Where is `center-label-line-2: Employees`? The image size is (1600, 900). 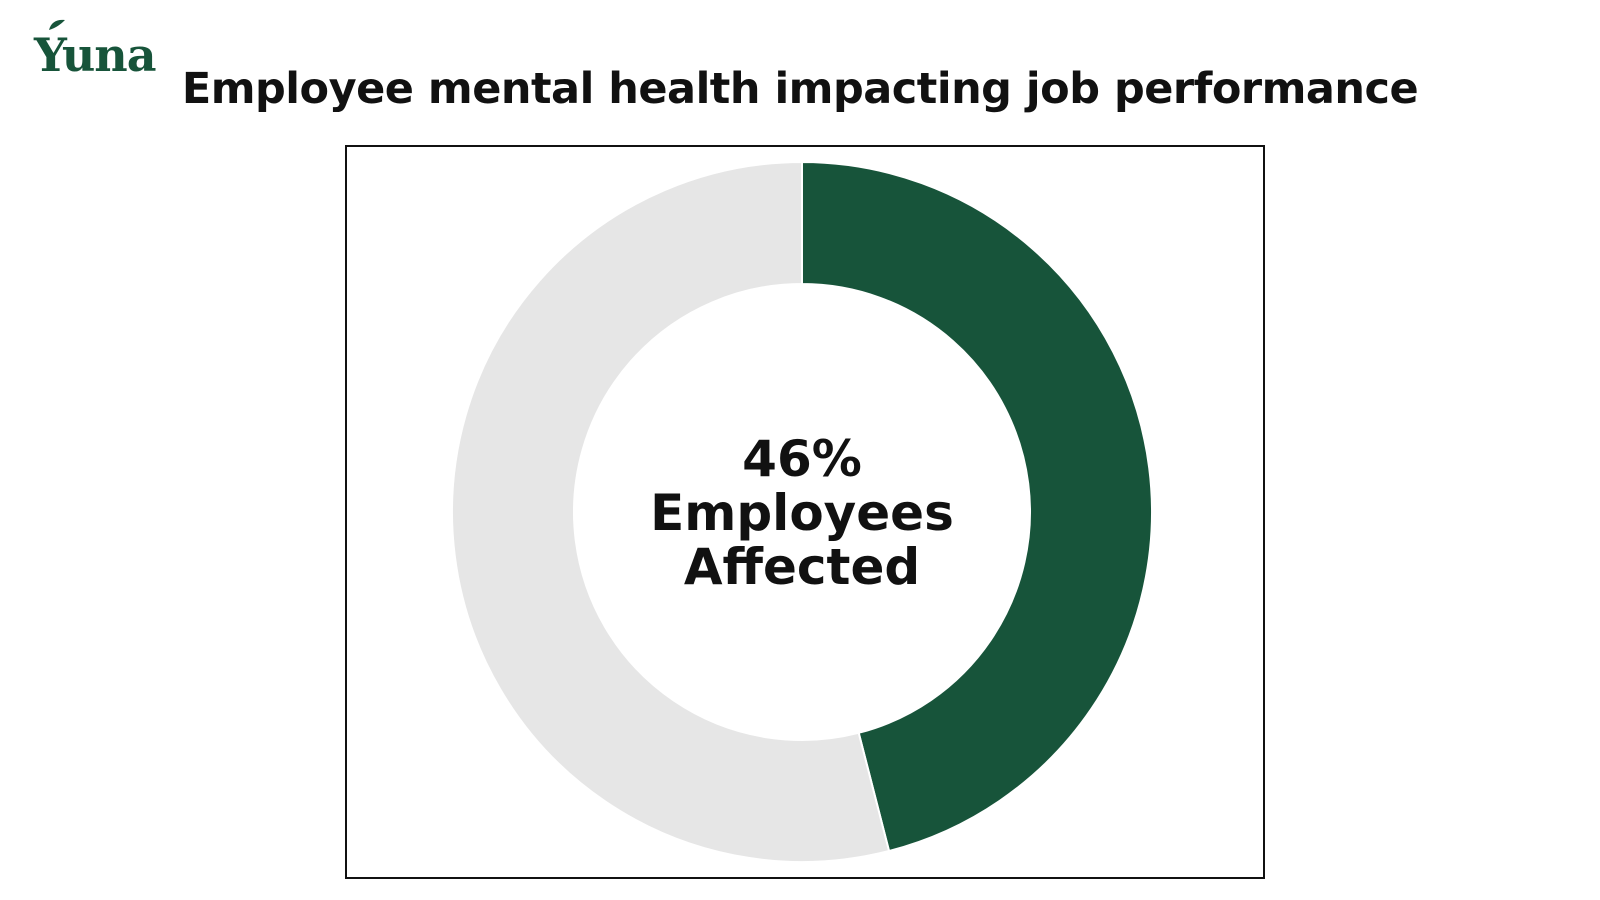
center-label-line-2: Employees is located at coordinates (802, 513).